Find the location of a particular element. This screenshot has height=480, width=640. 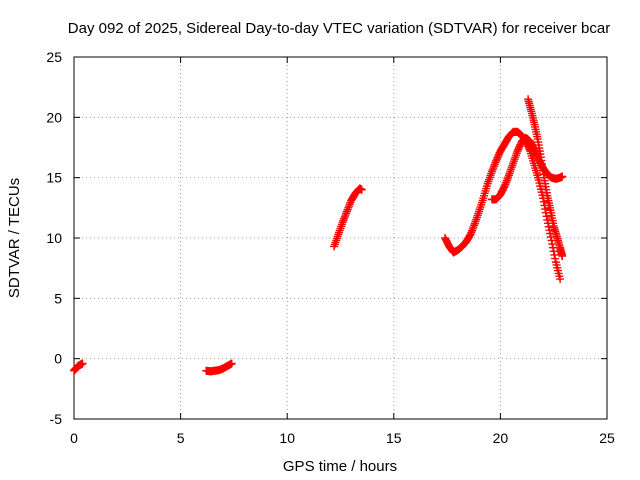

y-tick-label: 25 is located at coordinates (54, 57).